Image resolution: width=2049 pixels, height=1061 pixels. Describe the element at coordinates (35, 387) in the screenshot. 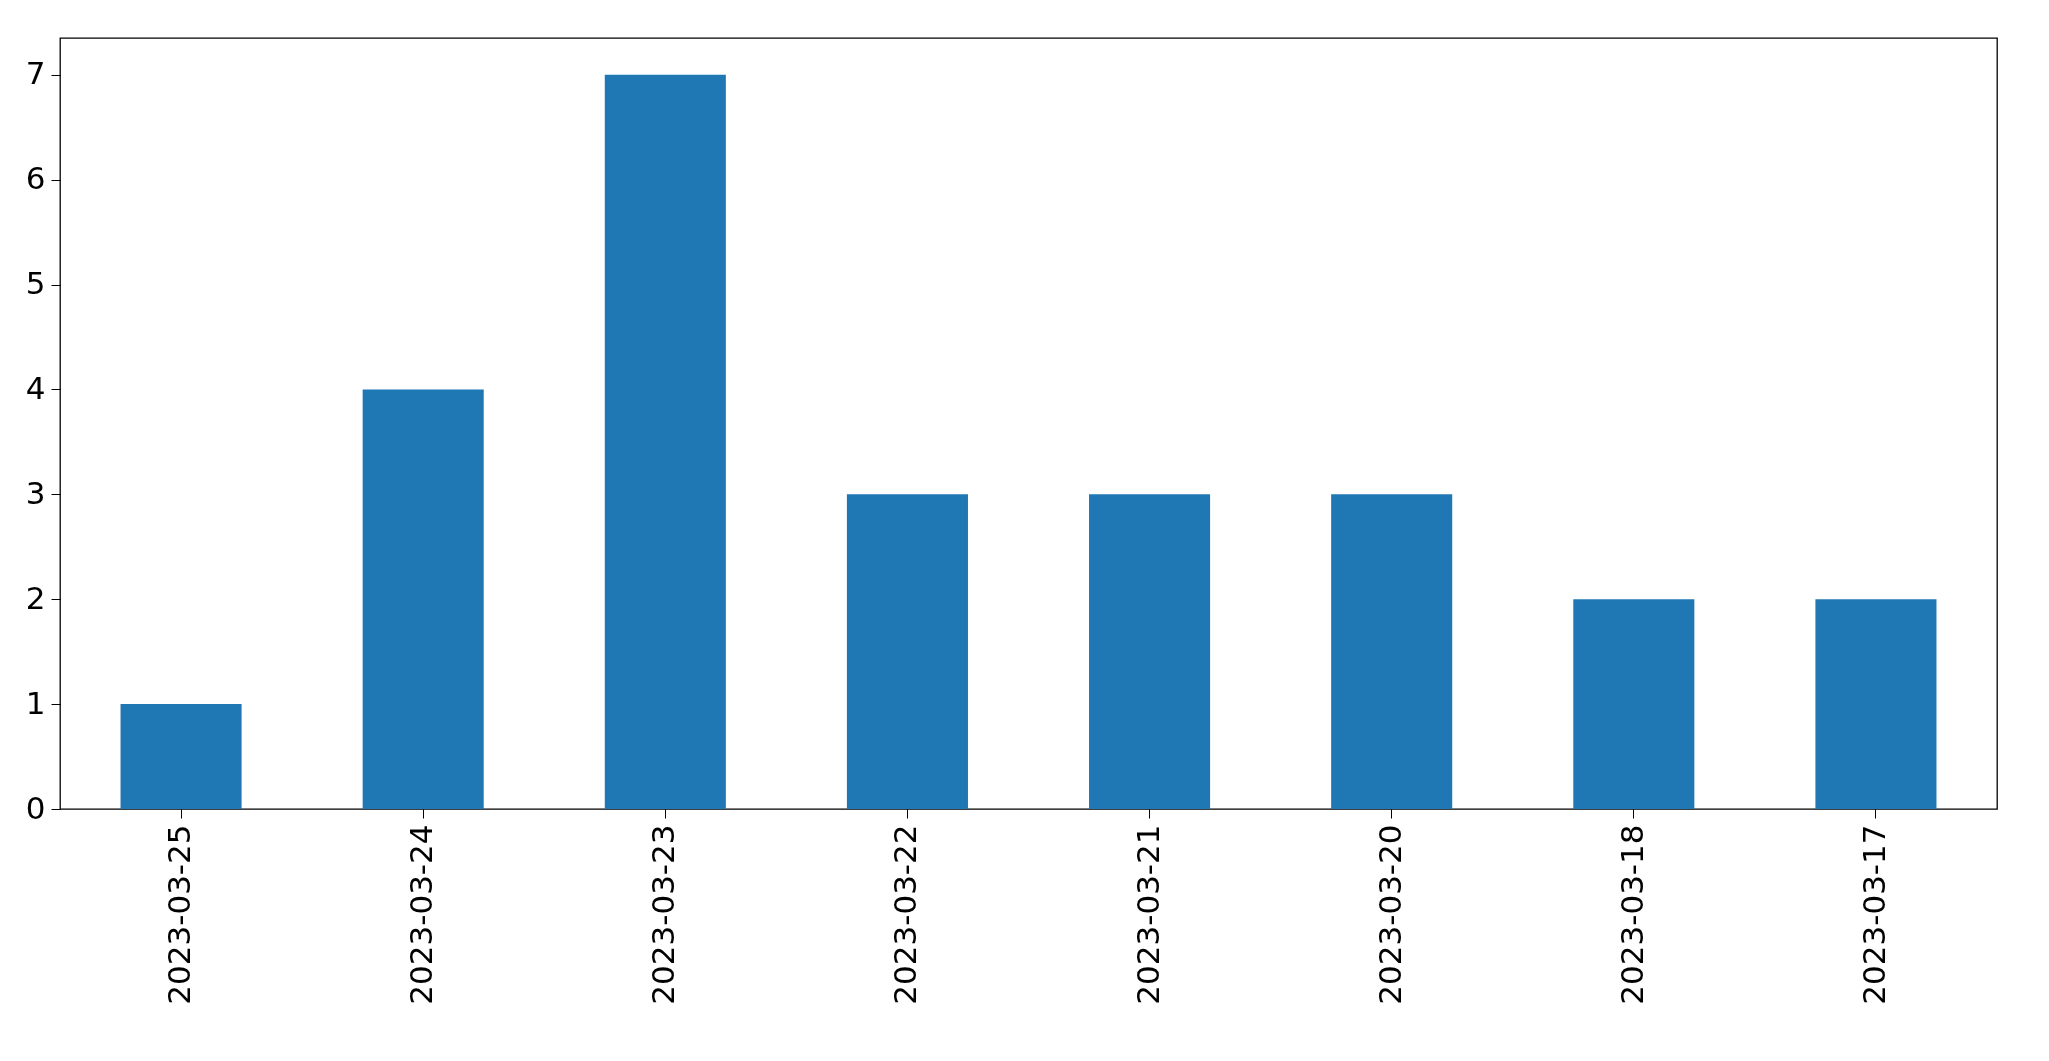

I see `y-tick-label: 4` at that location.